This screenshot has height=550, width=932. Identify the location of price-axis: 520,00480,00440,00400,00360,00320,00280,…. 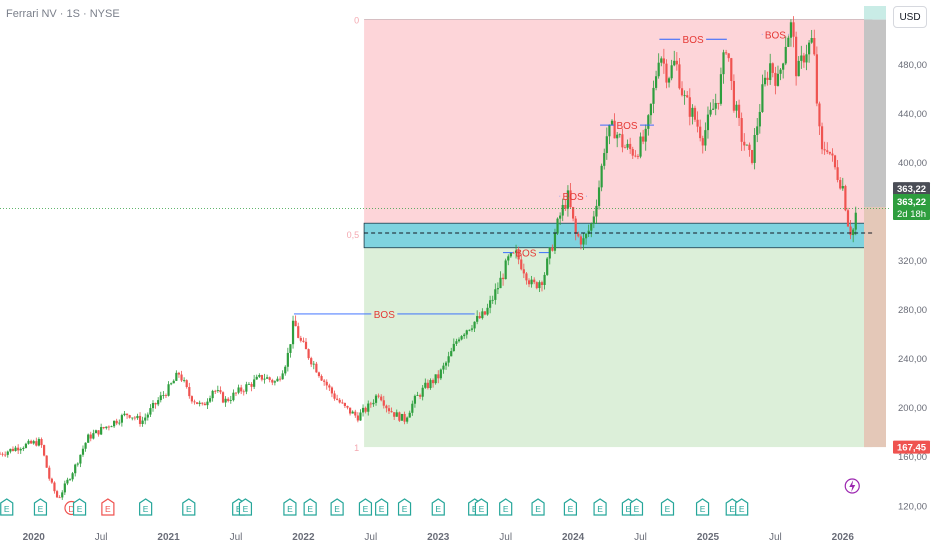
(911, 275).